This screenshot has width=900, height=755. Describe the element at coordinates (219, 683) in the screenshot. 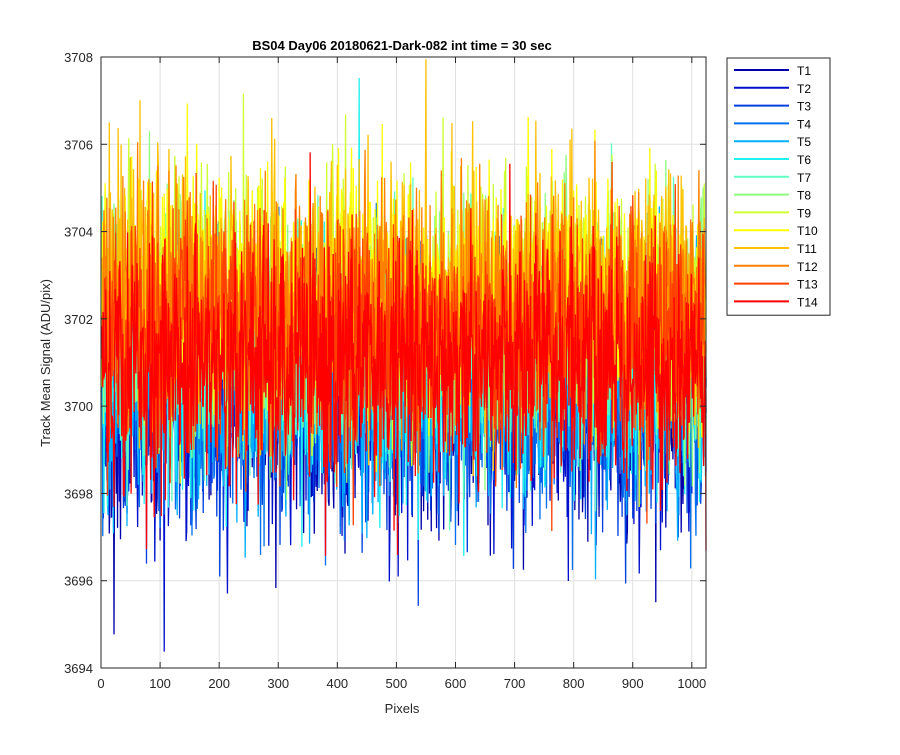

I see `x-tick-label: 200` at that location.